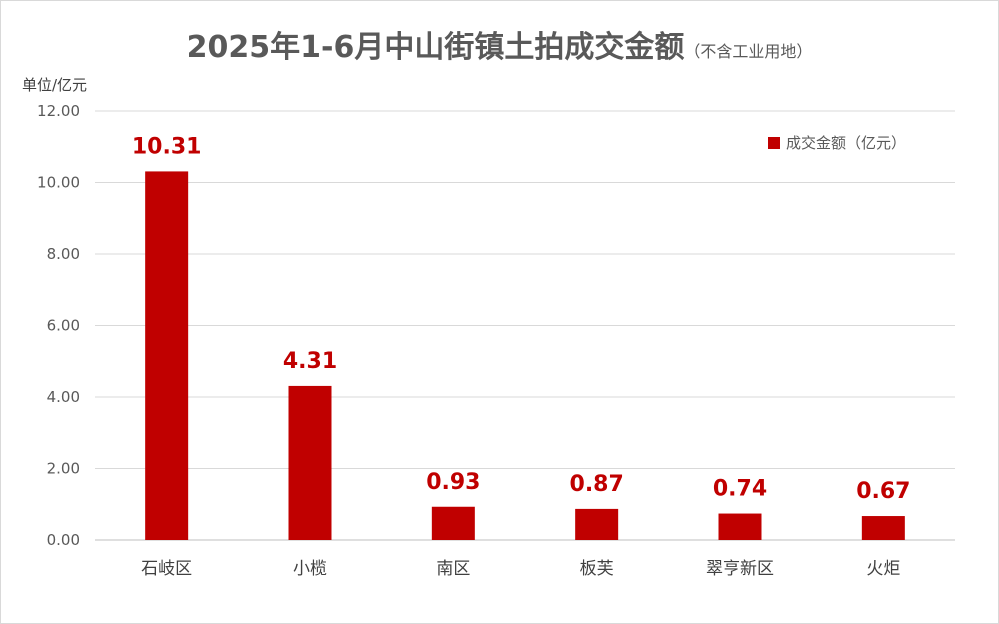  What do you see at coordinates (883, 569) in the screenshot?
I see `x-tick-label: 火炬` at bounding box center [883, 569].